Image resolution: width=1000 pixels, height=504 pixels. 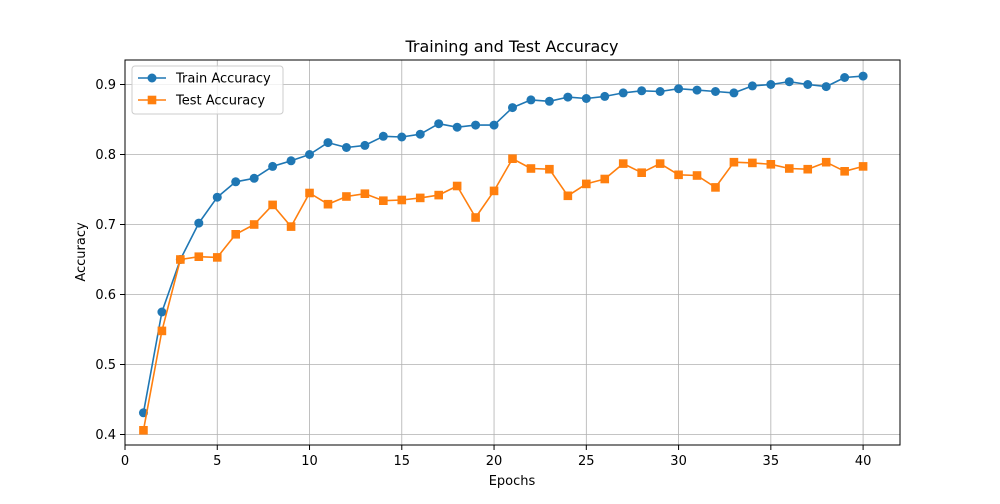 What do you see at coordinates (105, 155) in the screenshot?
I see `y-tick-label: 0.8` at bounding box center [105, 155].